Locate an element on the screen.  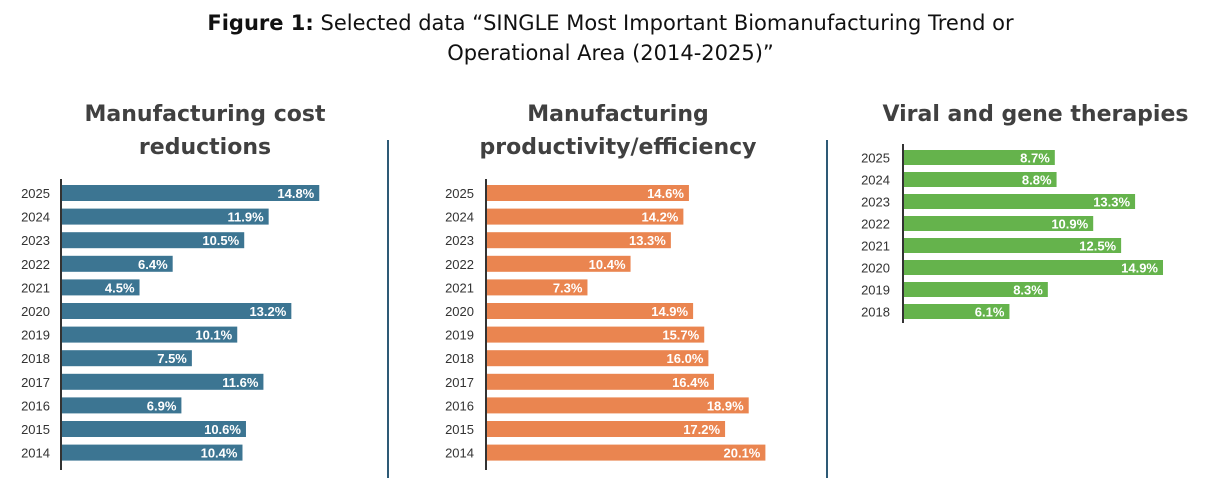
y-tick-productivity-2014: 2014 is located at coordinates (459, 453).